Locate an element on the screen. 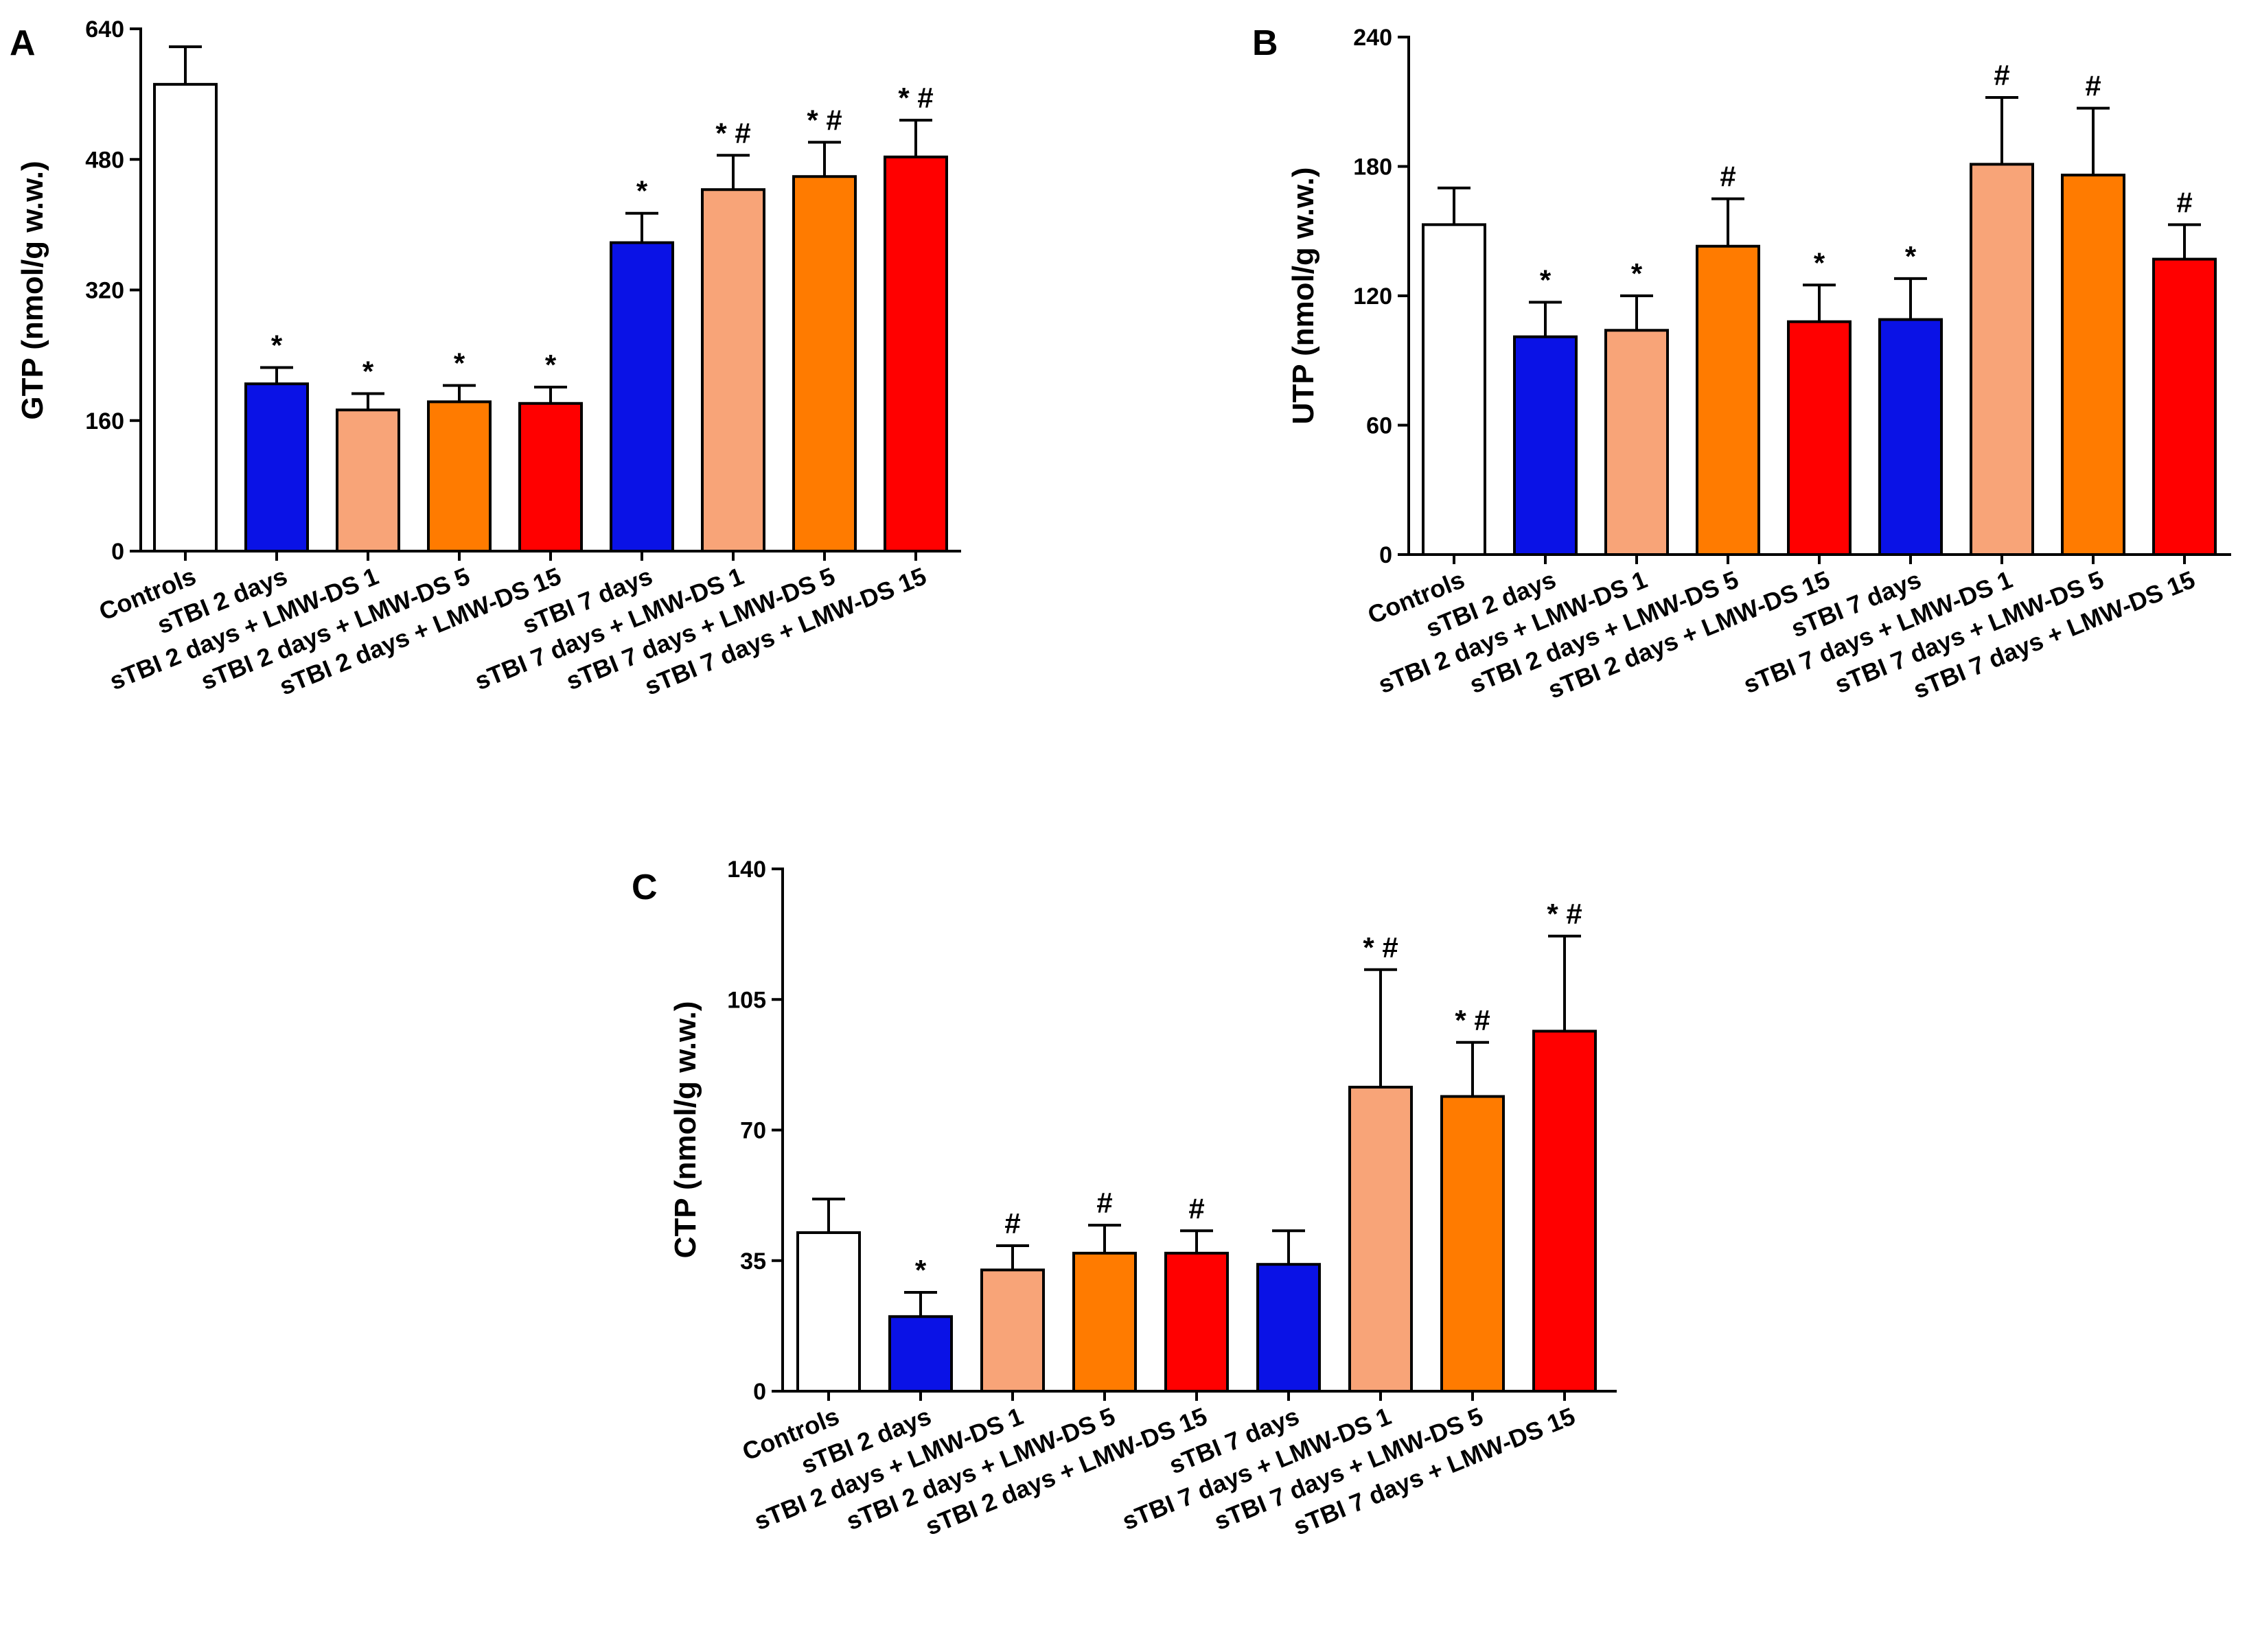 This screenshot has width=2249, height=1652. y-tick-label: 35 is located at coordinates (753, 1261).